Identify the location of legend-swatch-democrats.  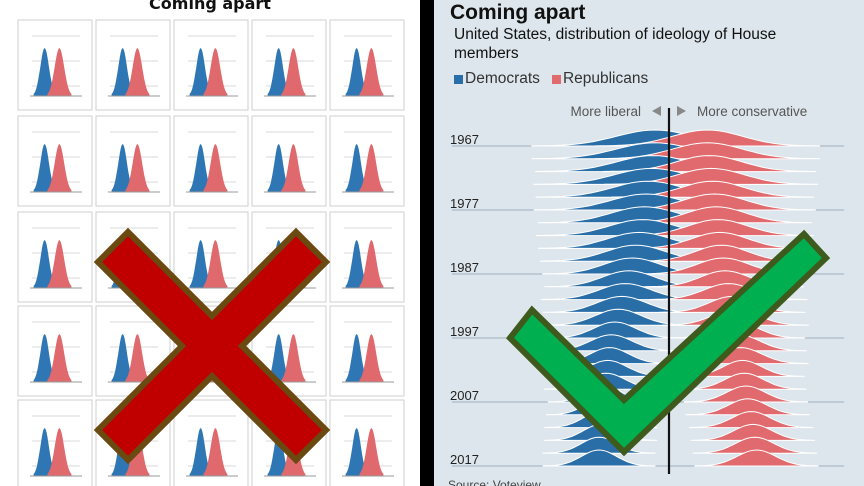
(458, 79).